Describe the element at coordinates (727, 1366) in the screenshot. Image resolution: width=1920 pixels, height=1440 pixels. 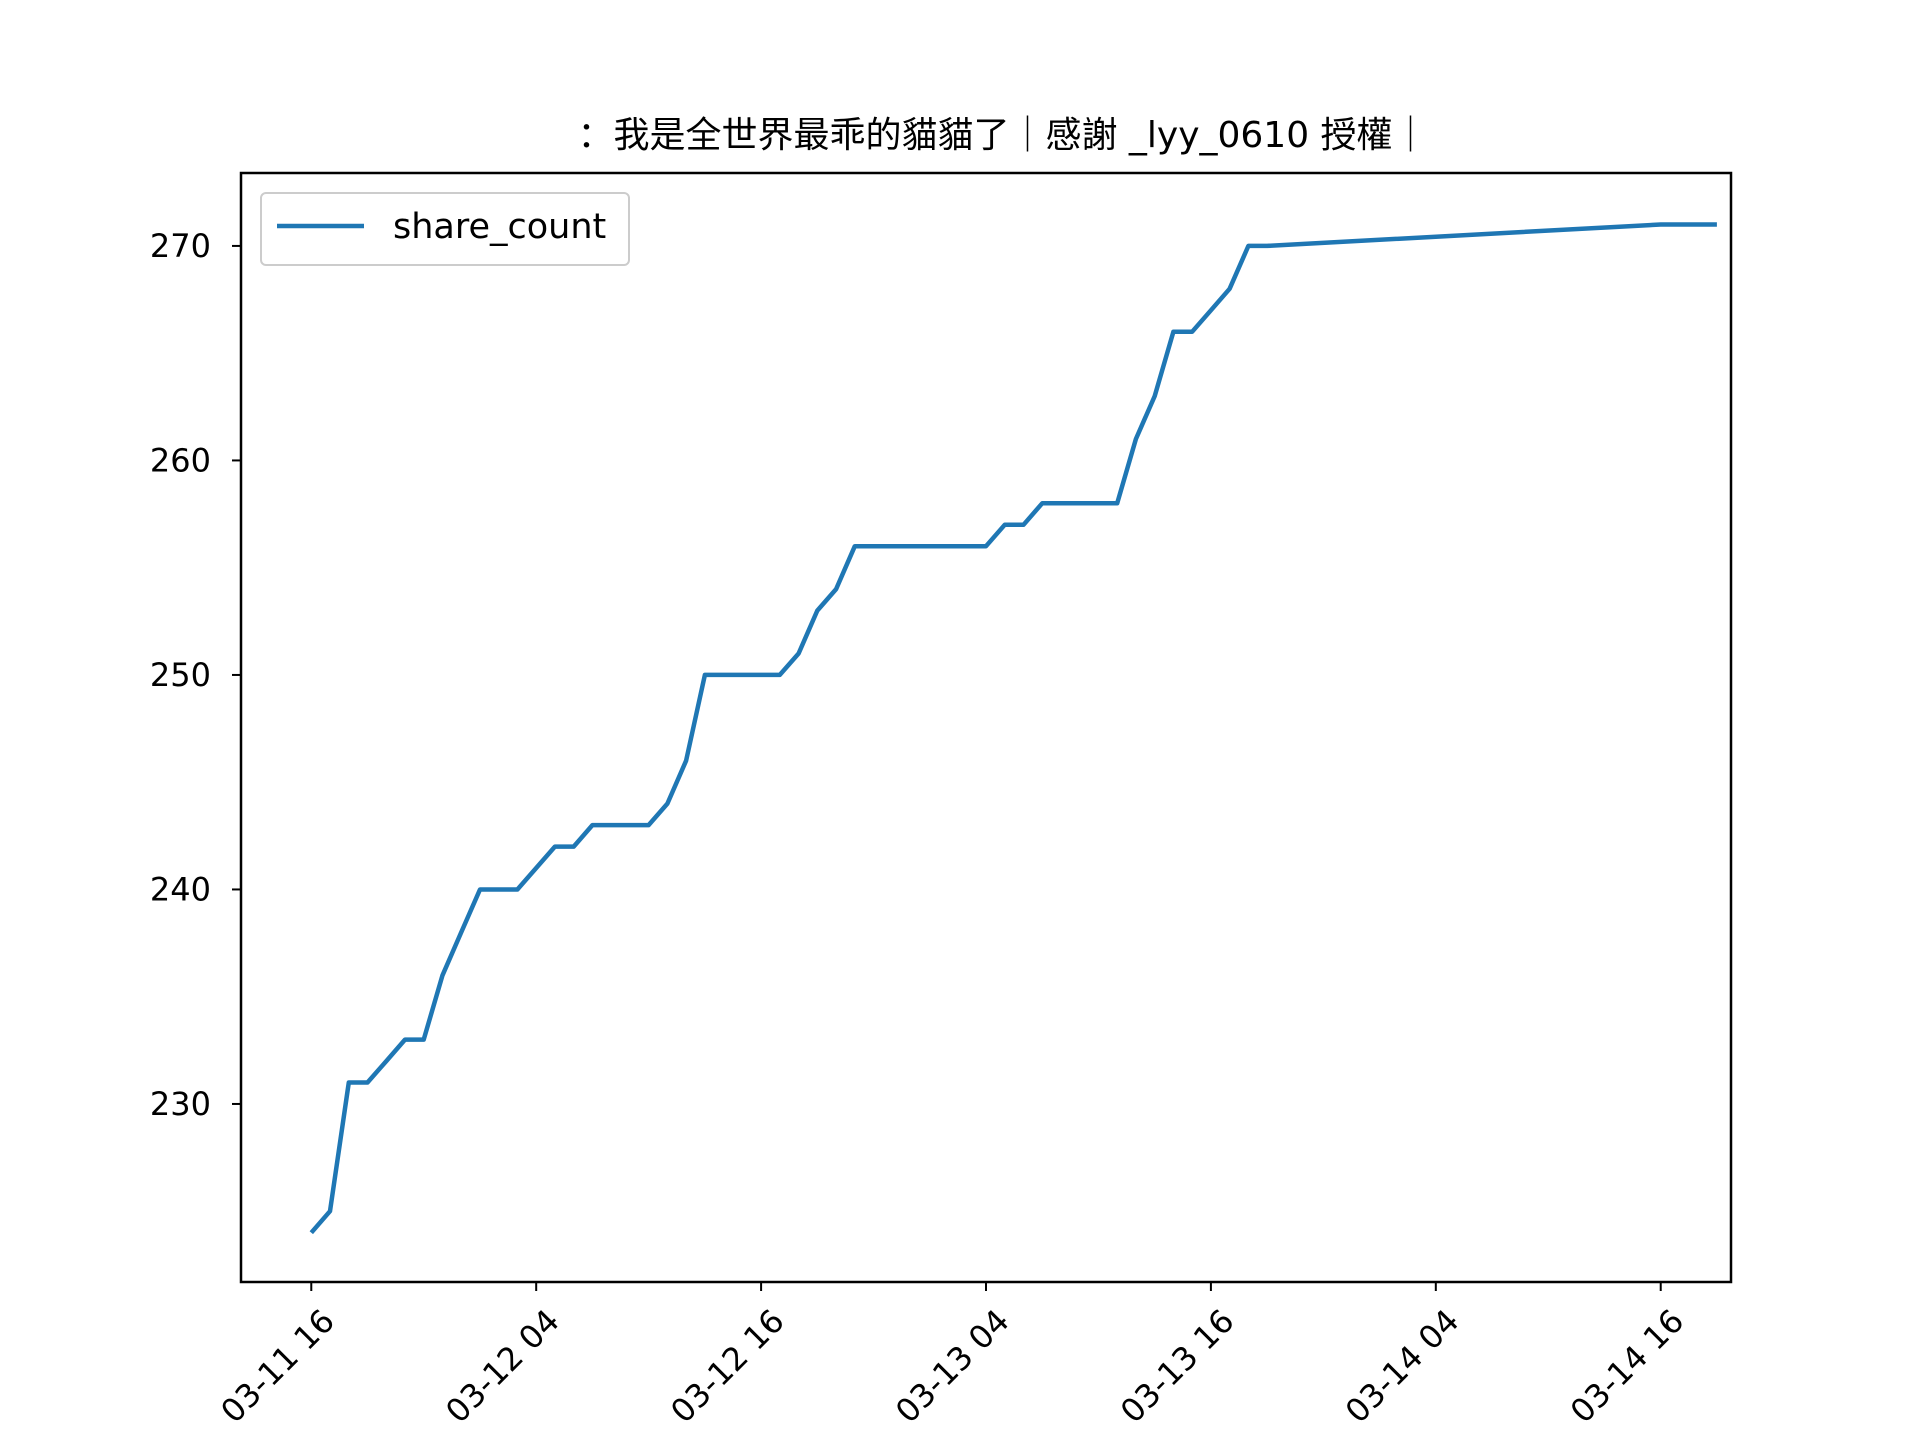
I see `x-tick-label: 03-12 16` at that location.